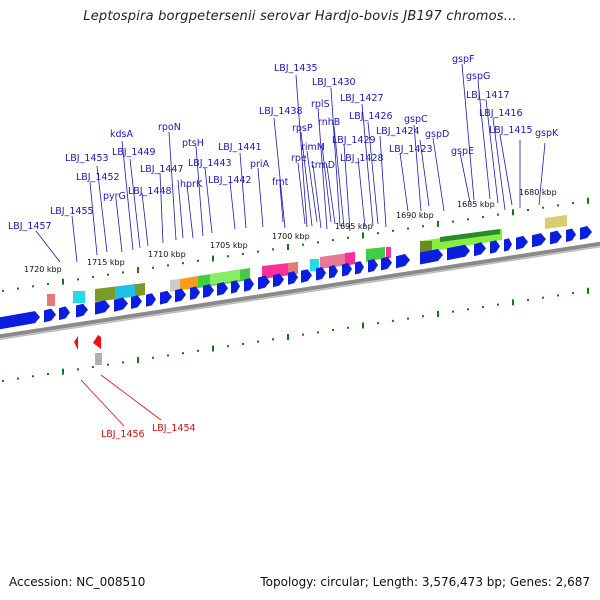  Describe the element at coordinates (150, 191) in the screenshot. I see `gene-label: LBJ_1448` at that location.